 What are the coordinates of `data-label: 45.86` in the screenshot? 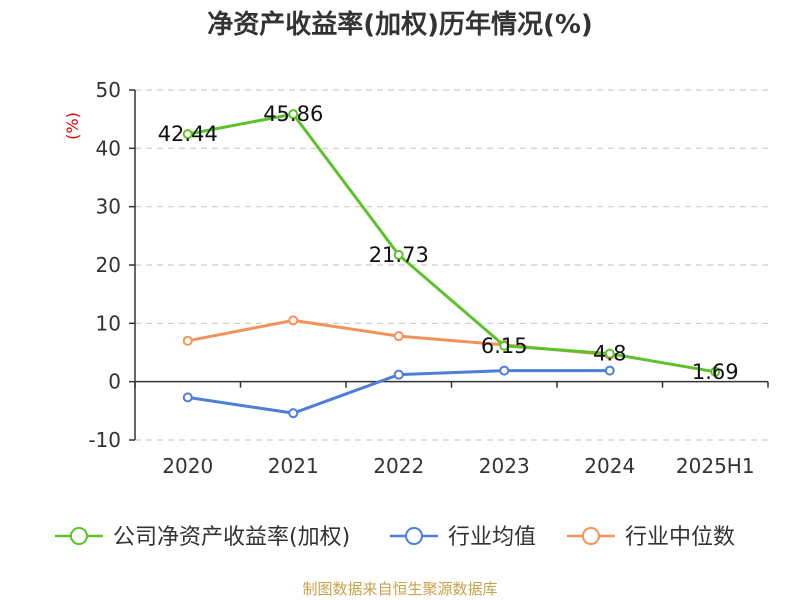 It's located at (293, 114).